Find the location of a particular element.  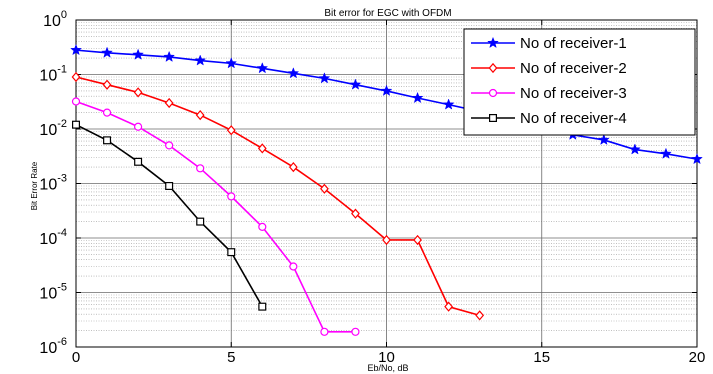

y-tick-label: 10⁻⁶ is located at coordinates (53, 346).